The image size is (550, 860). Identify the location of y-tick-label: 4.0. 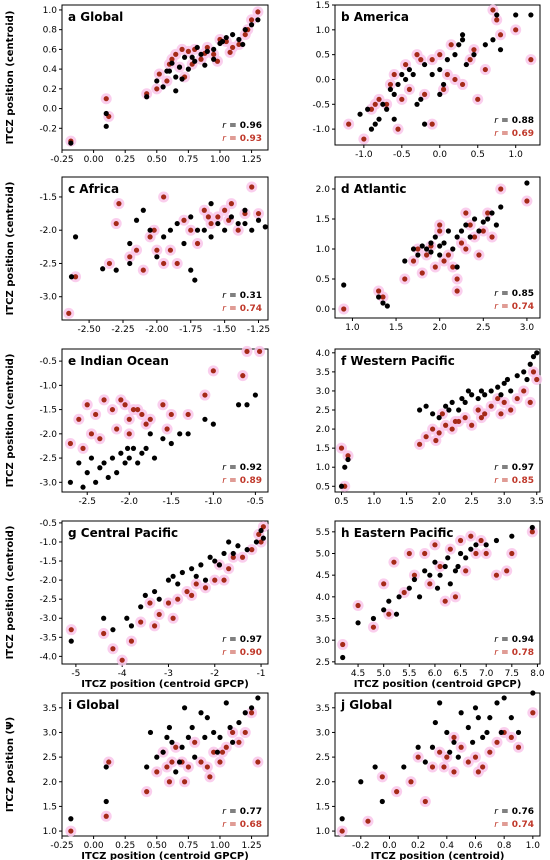
(323, 354).